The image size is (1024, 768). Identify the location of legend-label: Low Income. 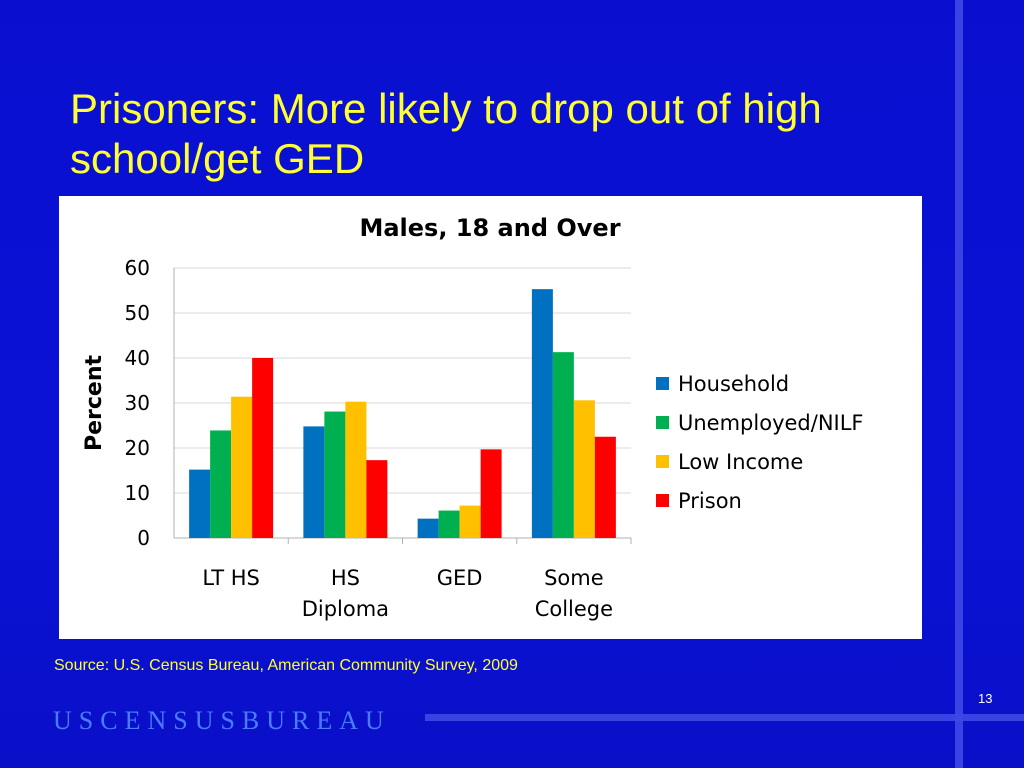
(740, 462).